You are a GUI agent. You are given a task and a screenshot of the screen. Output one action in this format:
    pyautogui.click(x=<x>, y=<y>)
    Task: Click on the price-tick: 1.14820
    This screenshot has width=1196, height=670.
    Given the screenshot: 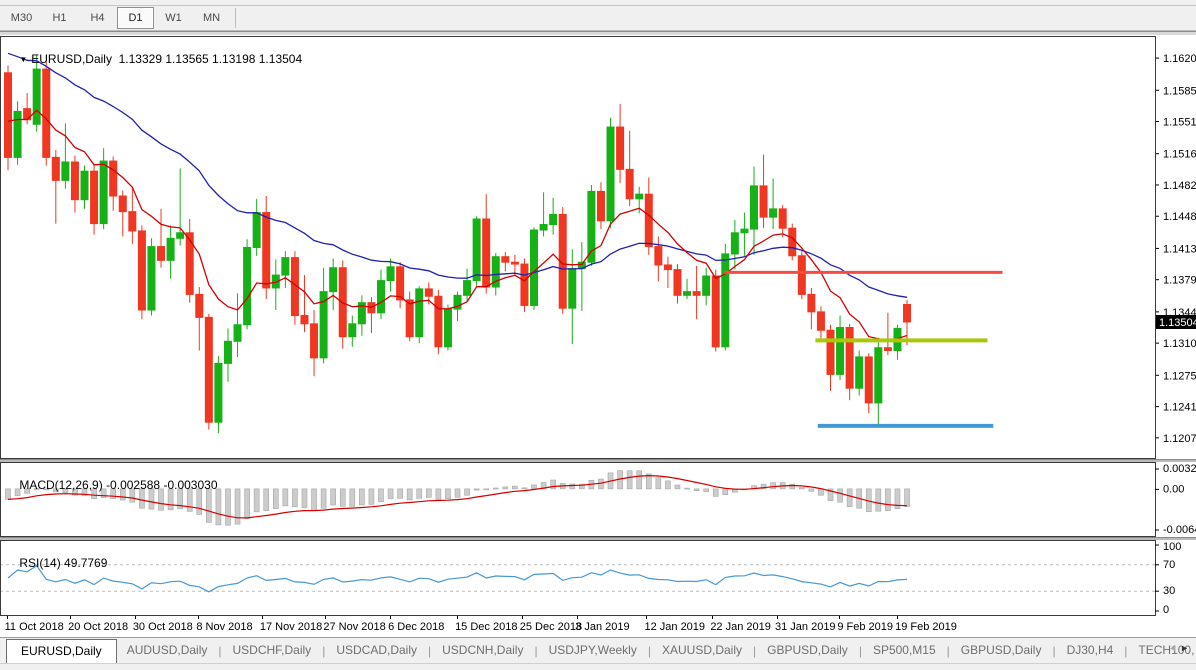 What is the action you would take?
    pyautogui.click(x=1179, y=186)
    